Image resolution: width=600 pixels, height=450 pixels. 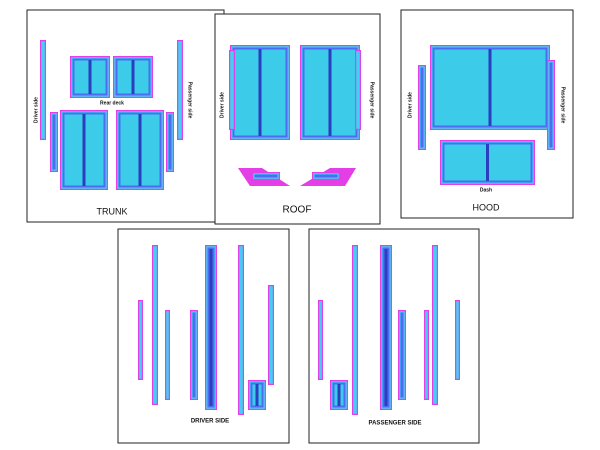 I want to click on panel-title: DRIVER SIDE, so click(x=210, y=422).